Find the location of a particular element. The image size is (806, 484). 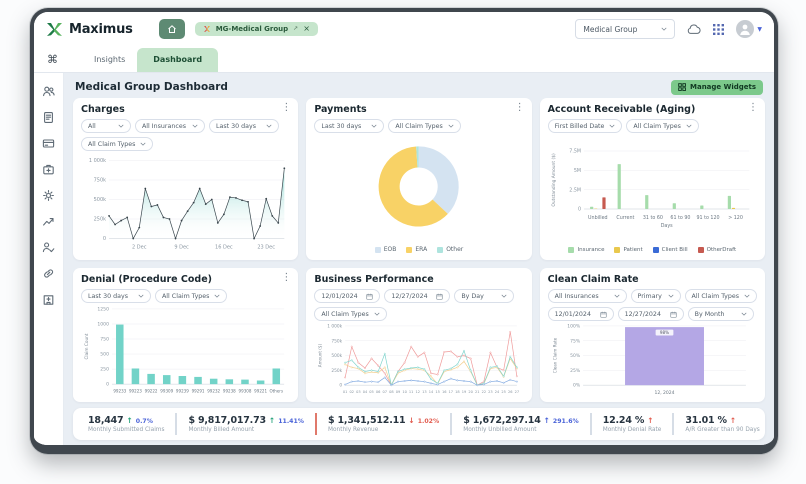

svg-text: 0 is located at coordinates (107, 385).